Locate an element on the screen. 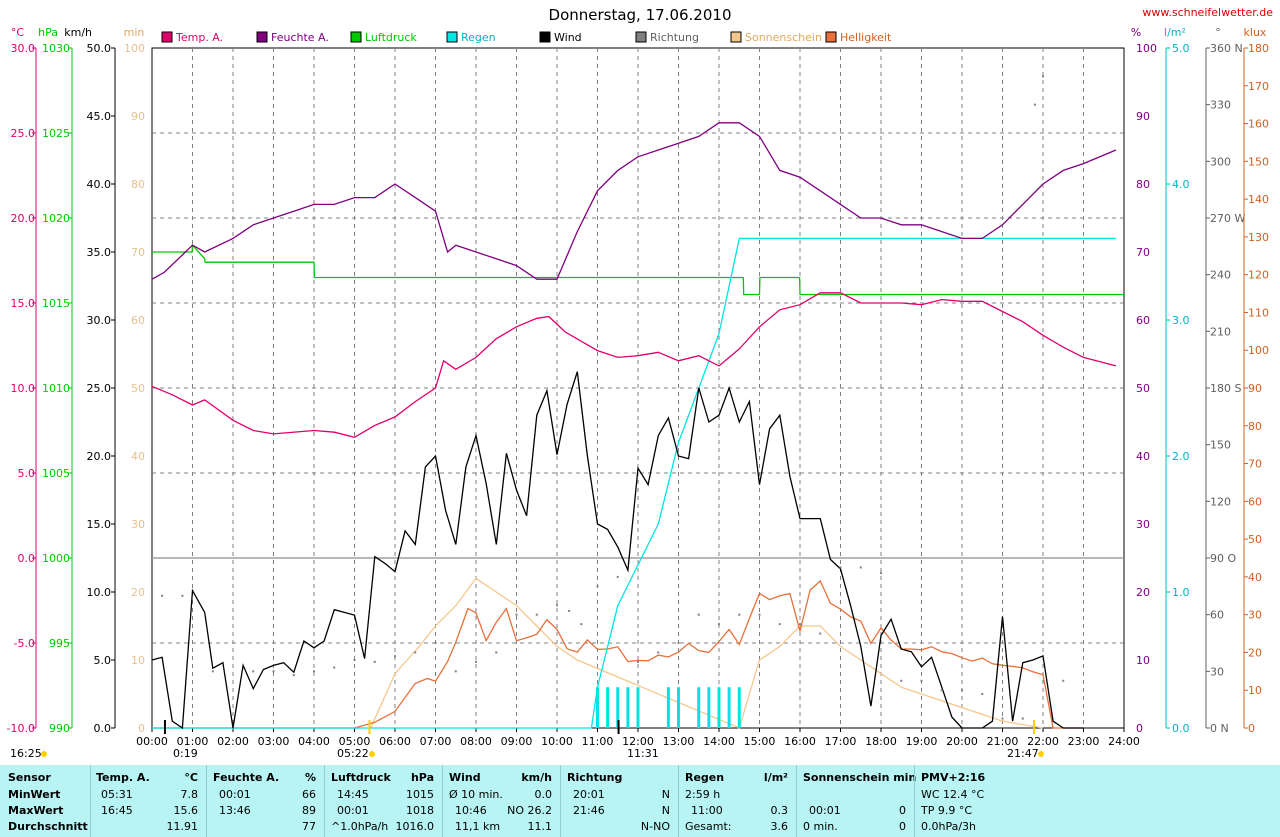 The height and width of the screenshot is (837, 1280). tick-label-brightness: 0 is located at coordinates (1251, 728).